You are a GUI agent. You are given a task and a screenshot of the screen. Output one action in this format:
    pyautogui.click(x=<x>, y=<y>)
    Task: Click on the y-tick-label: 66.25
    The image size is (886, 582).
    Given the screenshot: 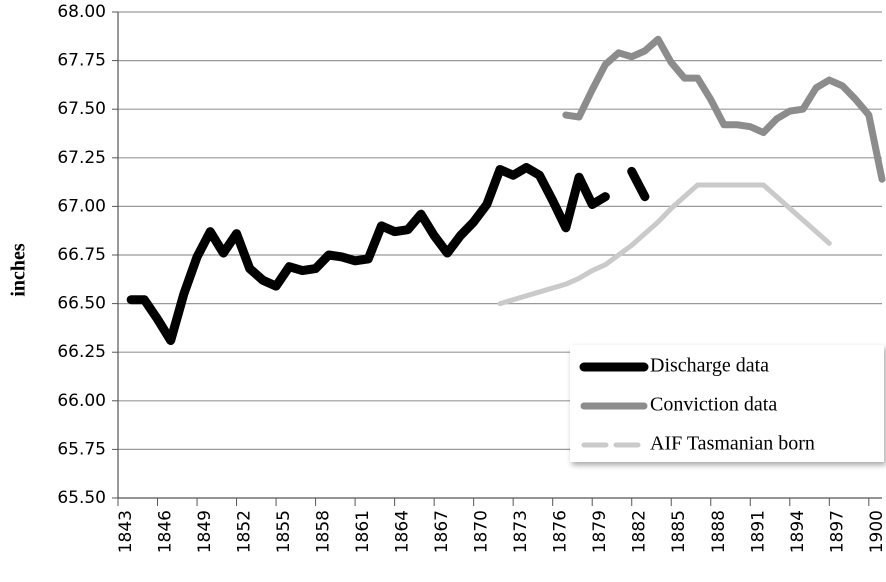 What is the action you would take?
    pyautogui.click(x=81, y=352)
    